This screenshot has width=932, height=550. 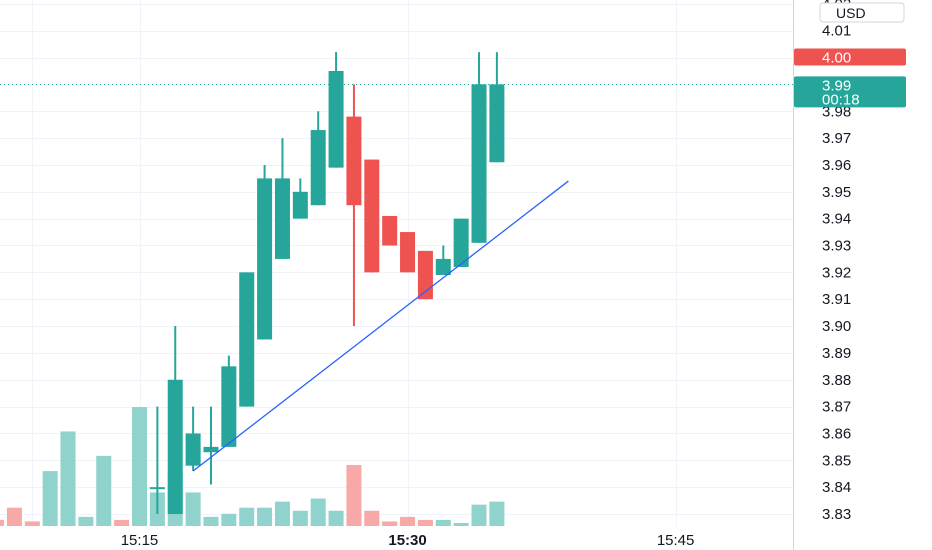 I want to click on price-tick-label: 3.91, so click(x=836, y=299).